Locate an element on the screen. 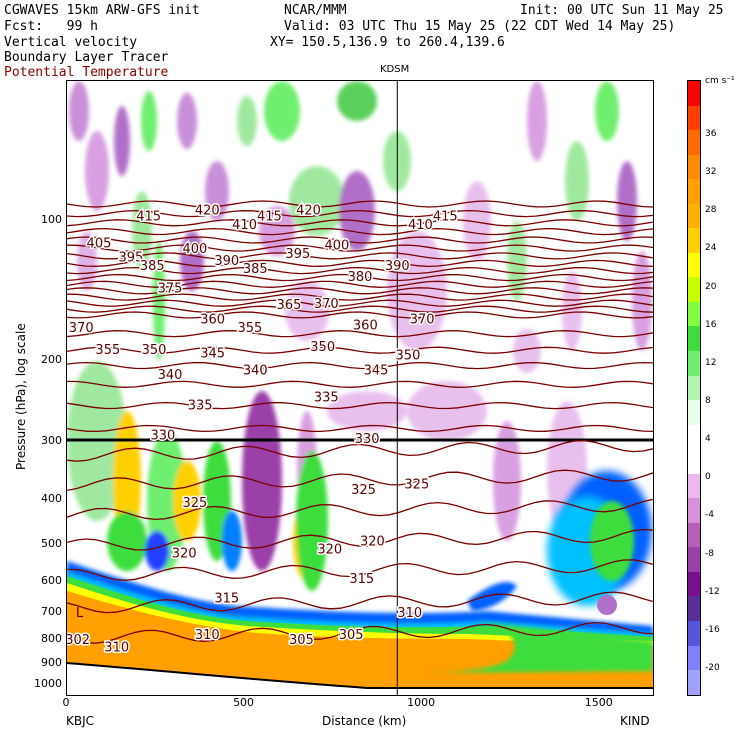 The image size is (740, 740). marker-label-kdsm: KDSM is located at coordinates (395, 69).